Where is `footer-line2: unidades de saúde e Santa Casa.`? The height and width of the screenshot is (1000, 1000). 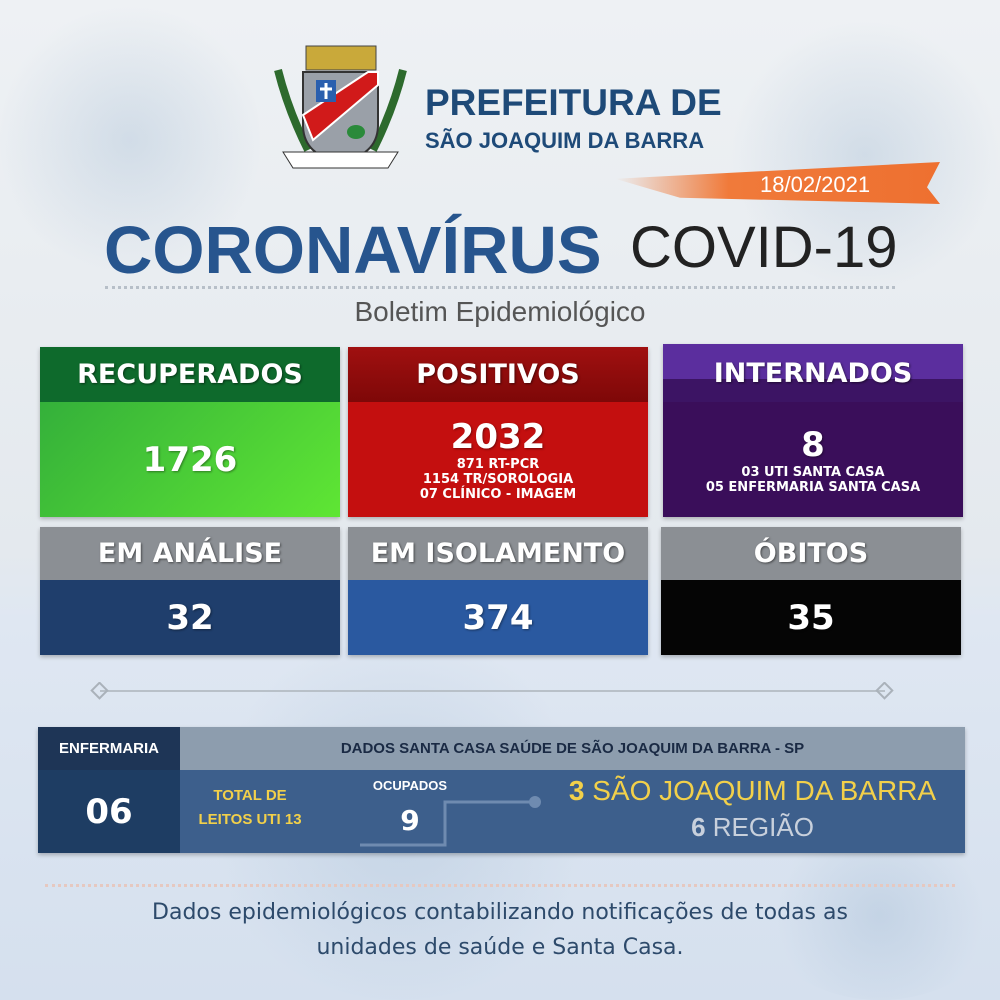 footer-line2: unidades de saúde e Santa Casa. is located at coordinates (500, 947).